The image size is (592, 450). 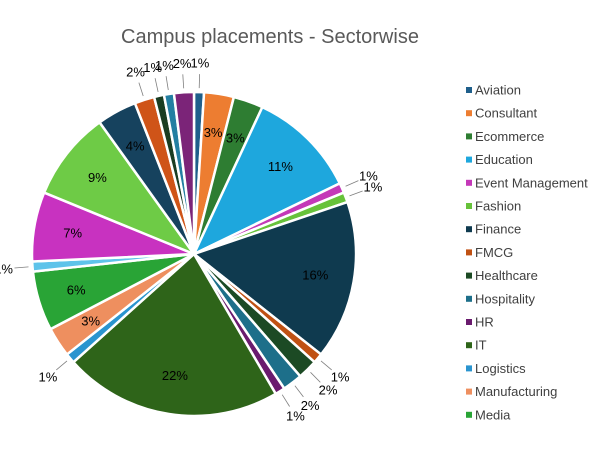 I want to click on legend-label: Fashion, so click(x=498, y=206).